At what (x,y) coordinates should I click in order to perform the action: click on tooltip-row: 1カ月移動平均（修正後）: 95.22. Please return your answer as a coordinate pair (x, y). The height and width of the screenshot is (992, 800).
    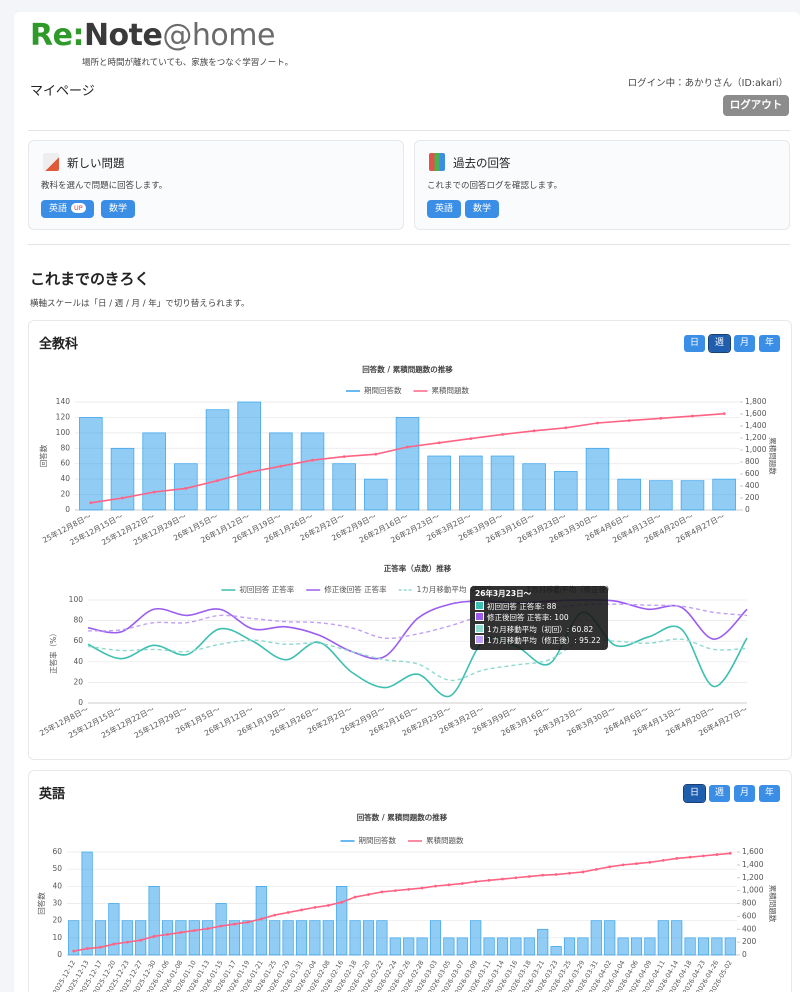
    Looking at the image, I should click on (539, 641).